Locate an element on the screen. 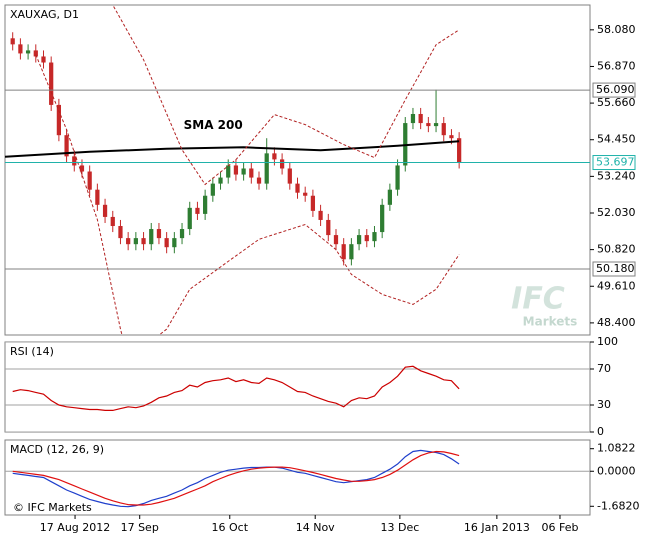  y-tick-label: 56.870 is located at coordinates (616, 65).